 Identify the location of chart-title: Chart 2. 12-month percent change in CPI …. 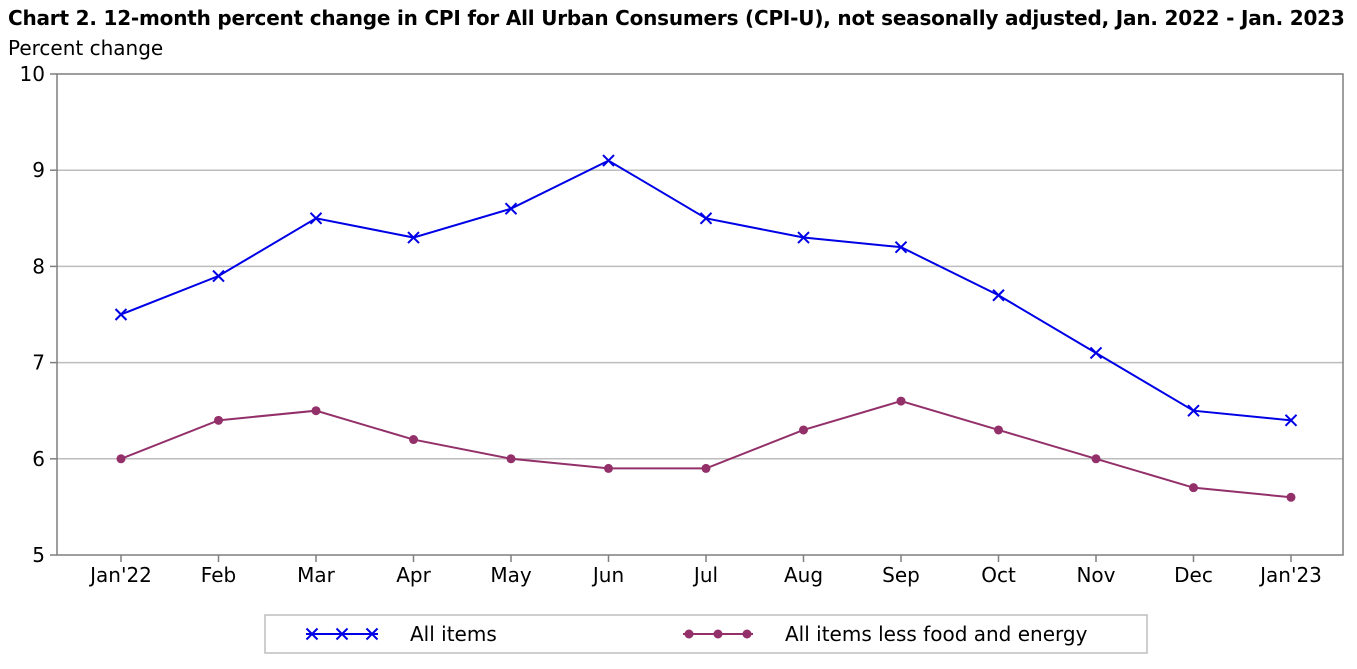
(676, 18).